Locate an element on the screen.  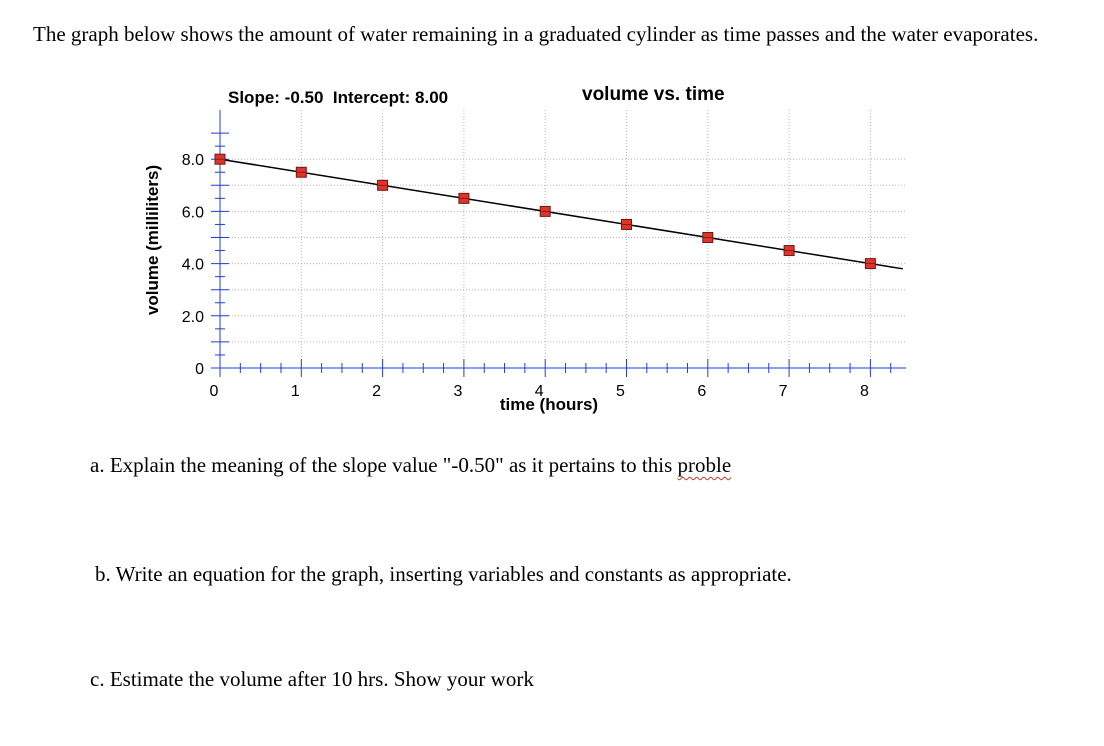
regression-line is located at coordinates (561, 214).